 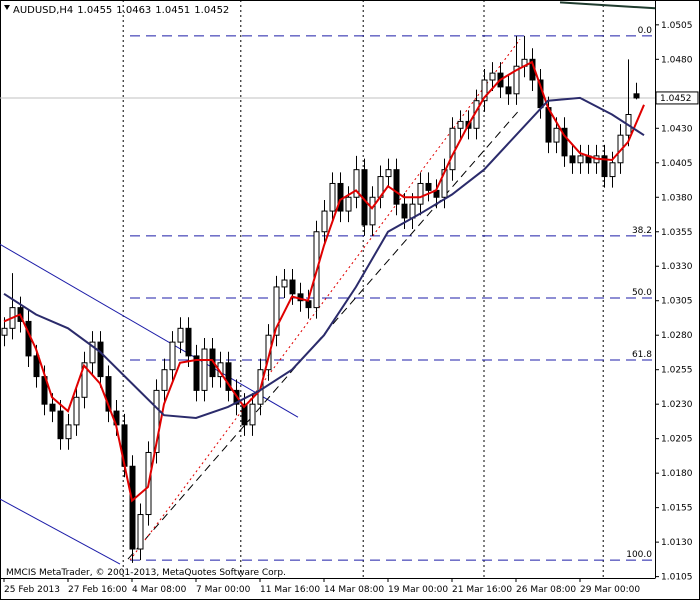 I want to click on current-price-box, so click(x=677, y=98).